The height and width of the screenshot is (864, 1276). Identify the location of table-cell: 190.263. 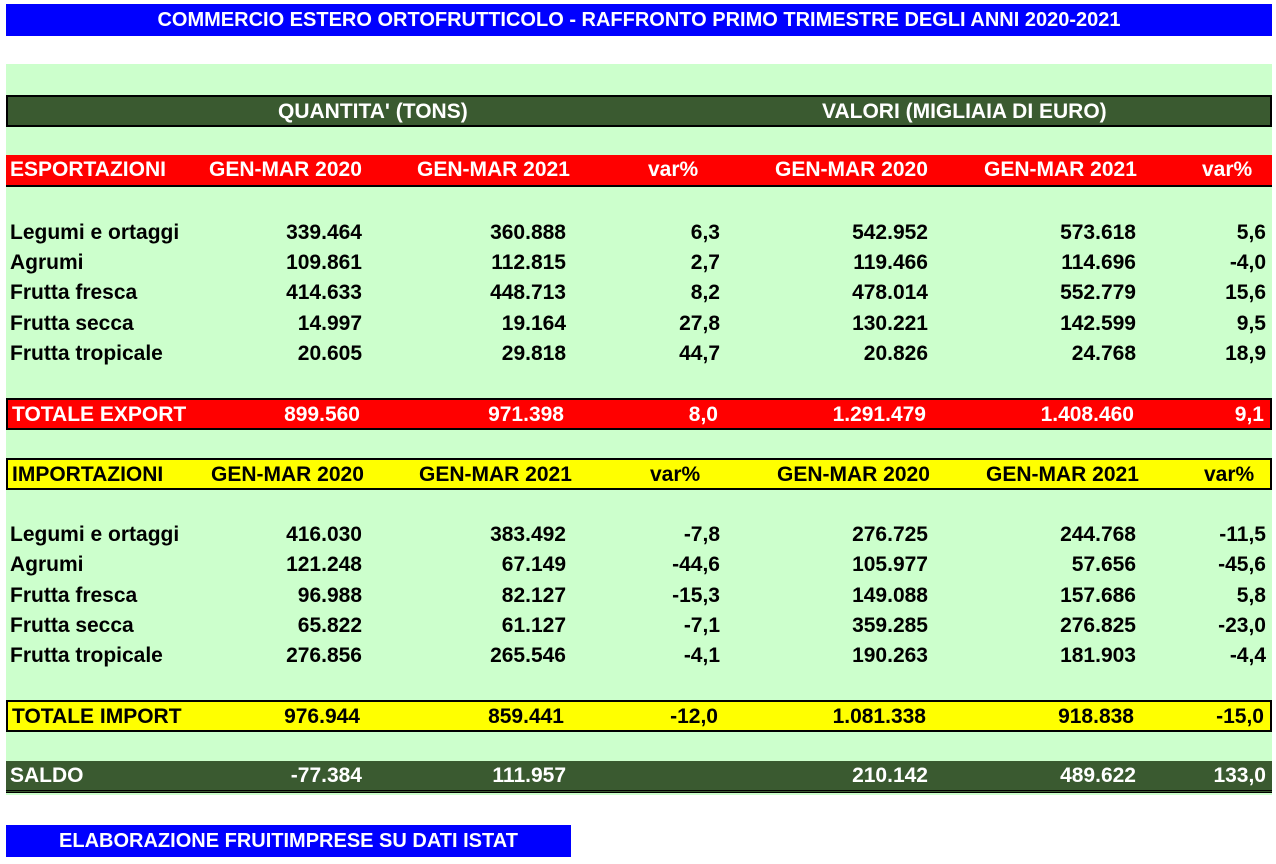
(890, 655).